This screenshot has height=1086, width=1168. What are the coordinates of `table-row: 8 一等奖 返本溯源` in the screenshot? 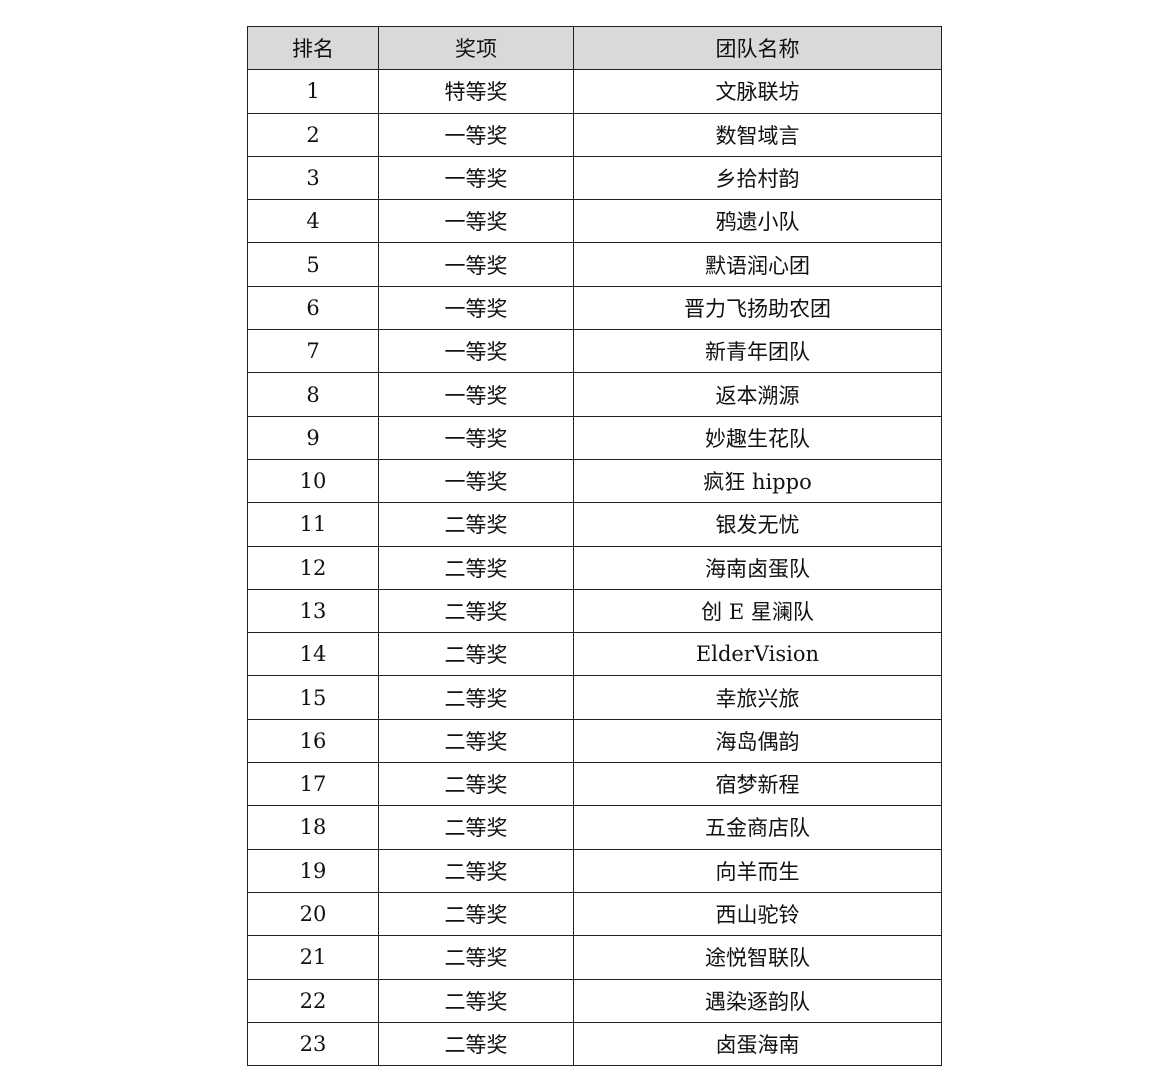 It's located at (594, 394).